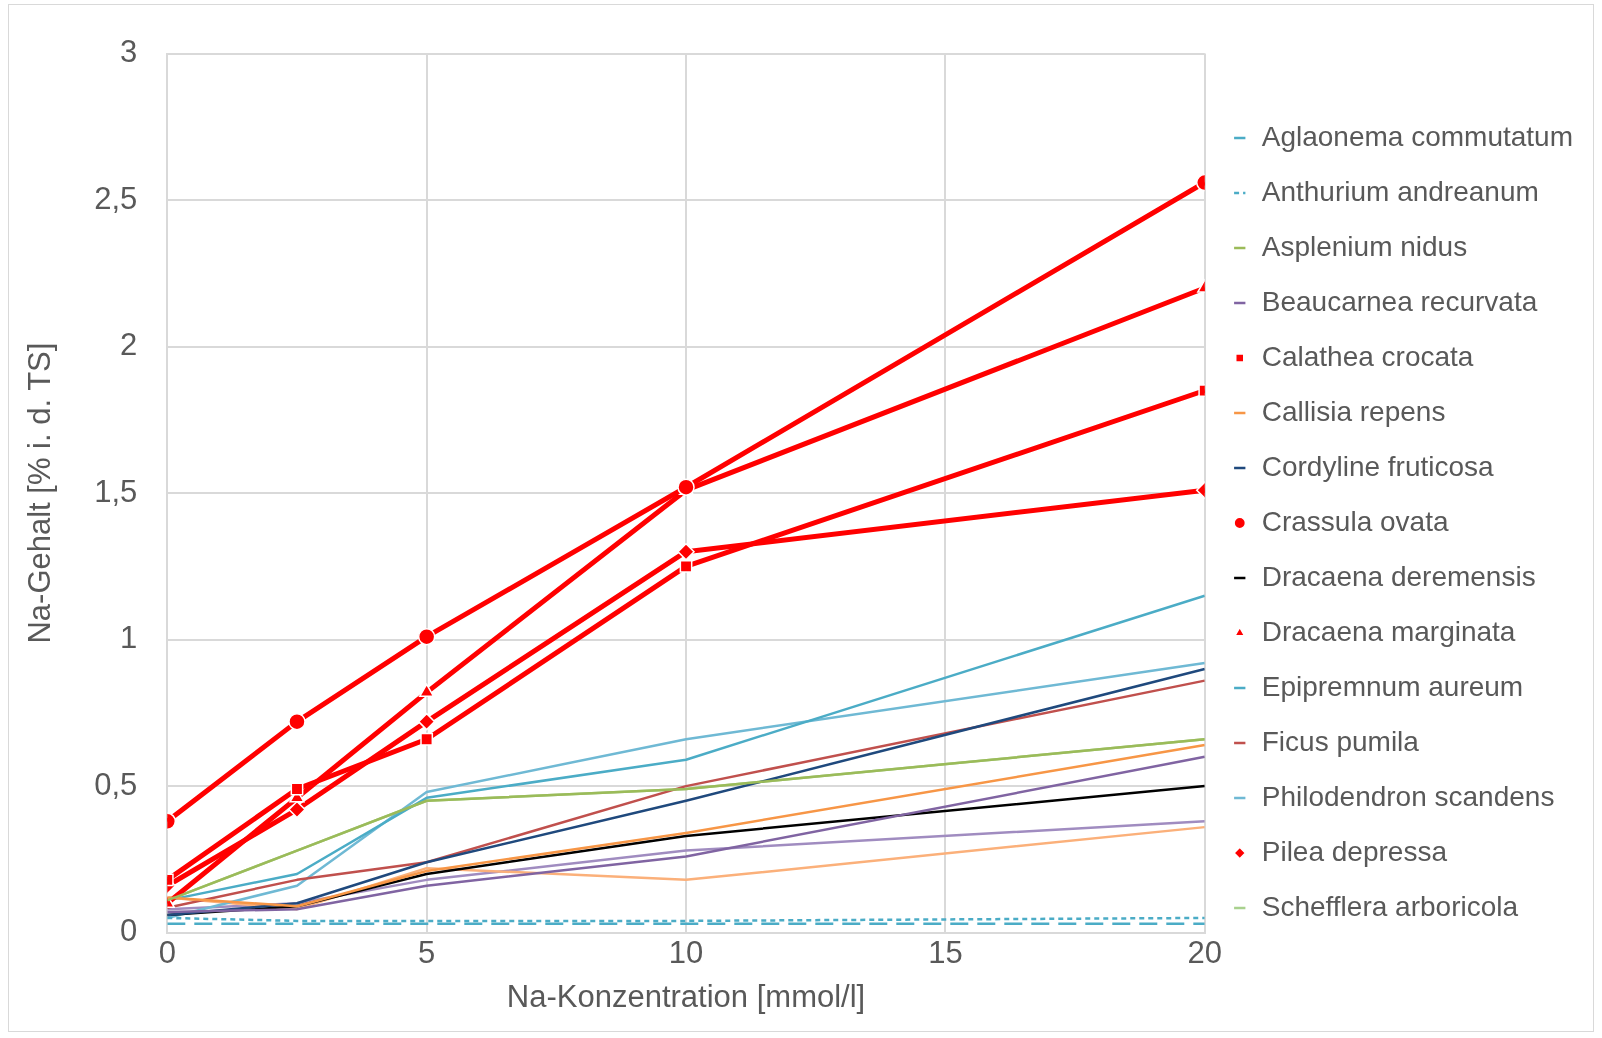 The image size is (1602, 1038). Describe the element at coordinates (1390, 906) in the screenshot. I see `legend-label: Schefflera arboricola` at that location.